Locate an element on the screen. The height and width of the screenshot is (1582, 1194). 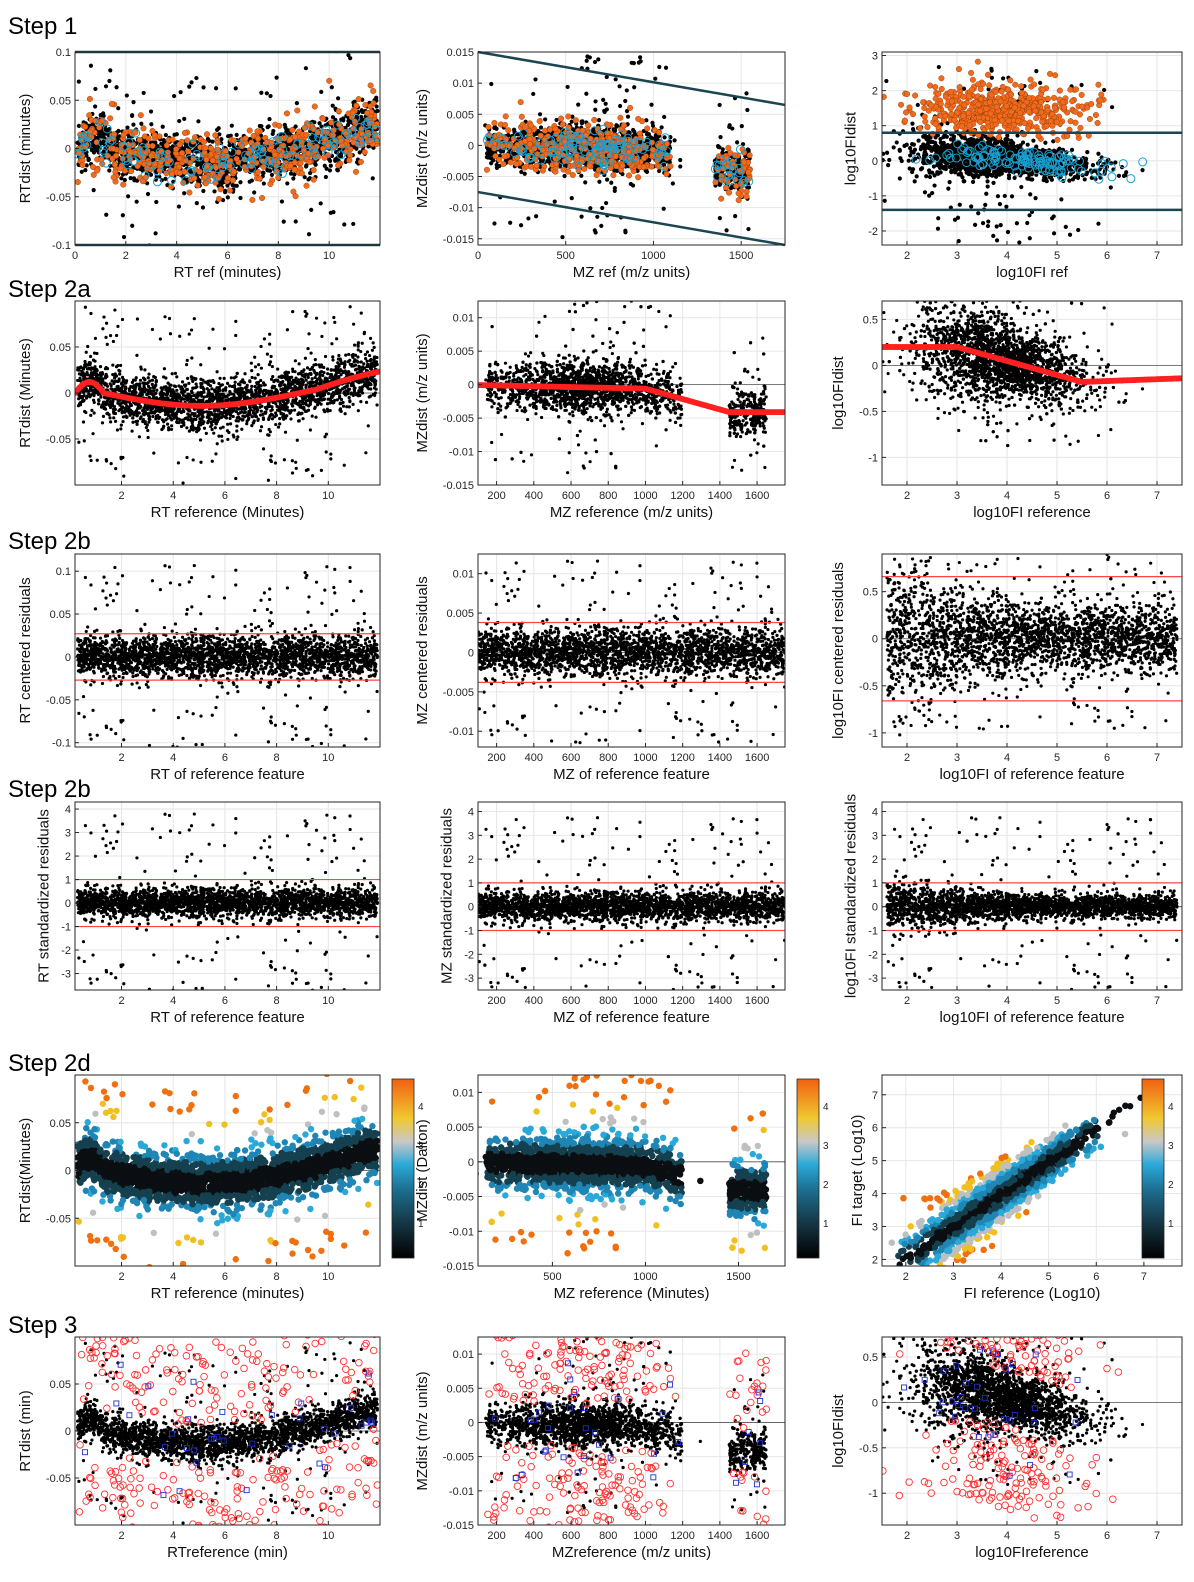
plot-frame is located at coordinates (631, 148).